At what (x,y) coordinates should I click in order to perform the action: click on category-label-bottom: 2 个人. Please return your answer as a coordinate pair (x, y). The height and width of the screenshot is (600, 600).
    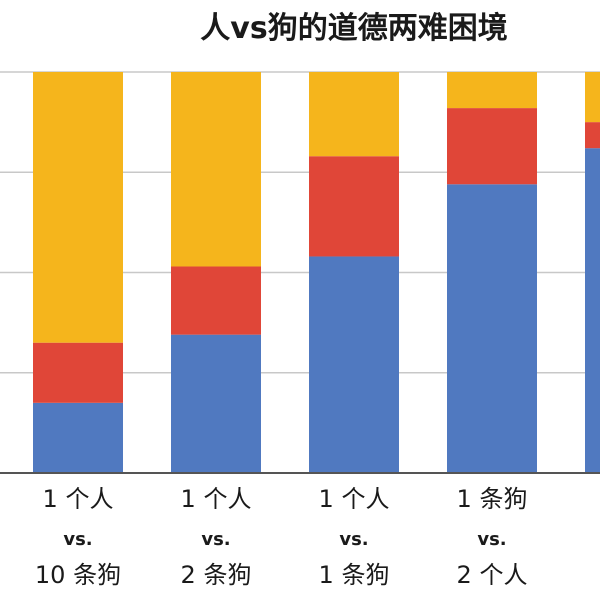
    Looking at the image, I should click on (492, 575).